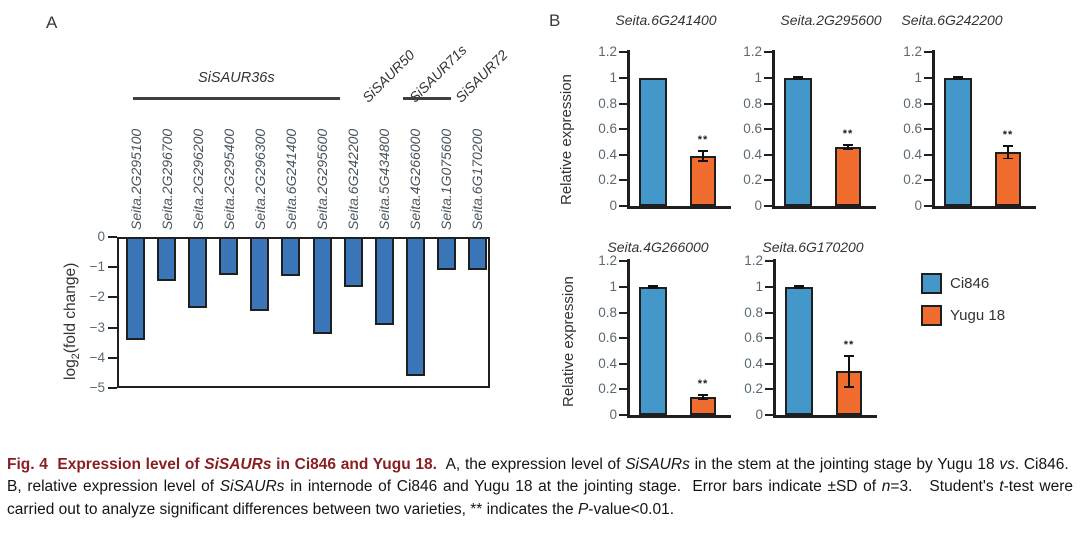 The image size is (1080, 538). What do you see at coordinates (229, 257) in the screenshot?
I see `bar-seita-2g295400` at bounding box center [229, 257].